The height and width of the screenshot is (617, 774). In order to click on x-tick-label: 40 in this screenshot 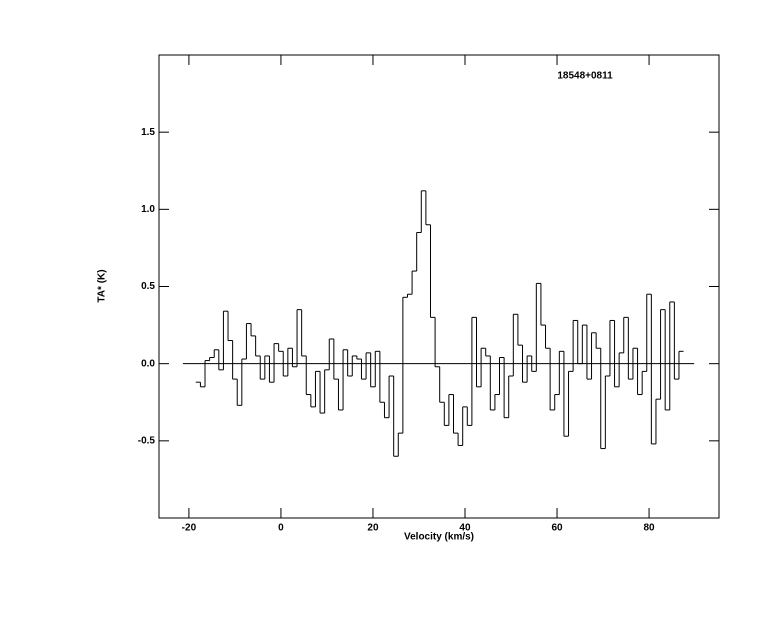, I will do `click(465, 528)`.